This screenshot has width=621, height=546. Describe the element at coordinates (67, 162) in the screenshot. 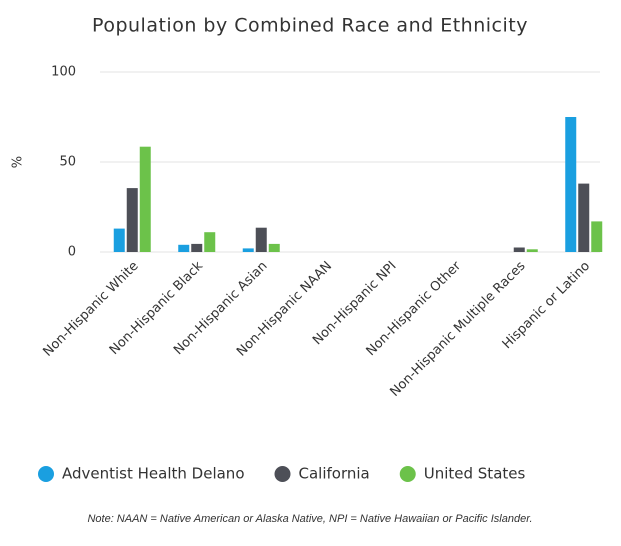

I see `y-tick-label: 50` at that location.